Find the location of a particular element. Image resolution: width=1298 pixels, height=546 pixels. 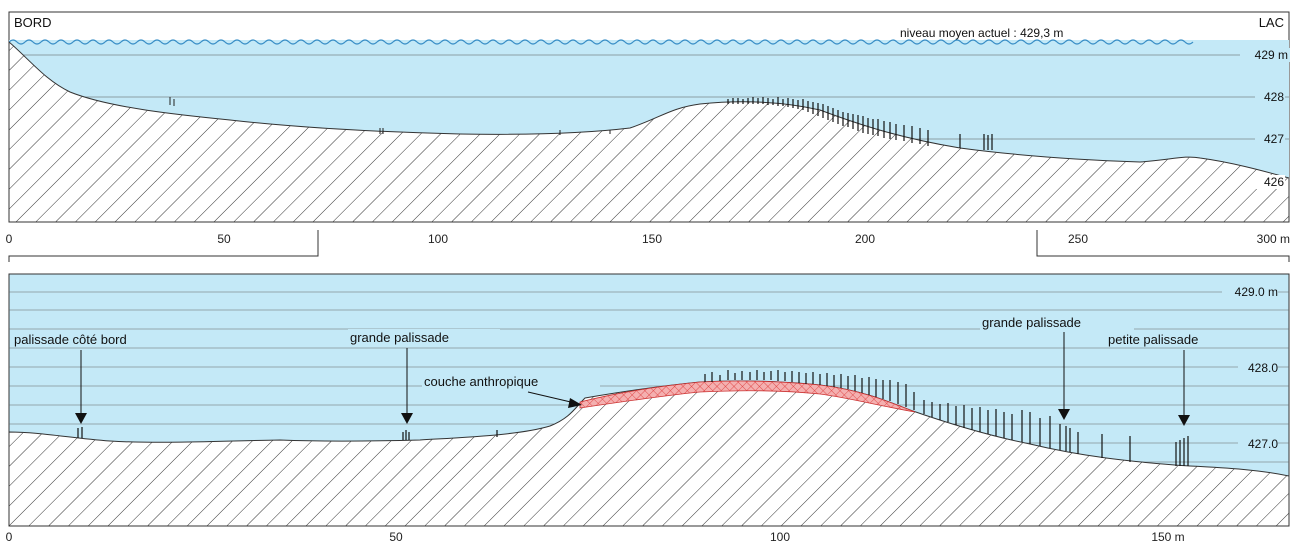

petite-palissade-arrowhead is located at coordinates (1184, 420).